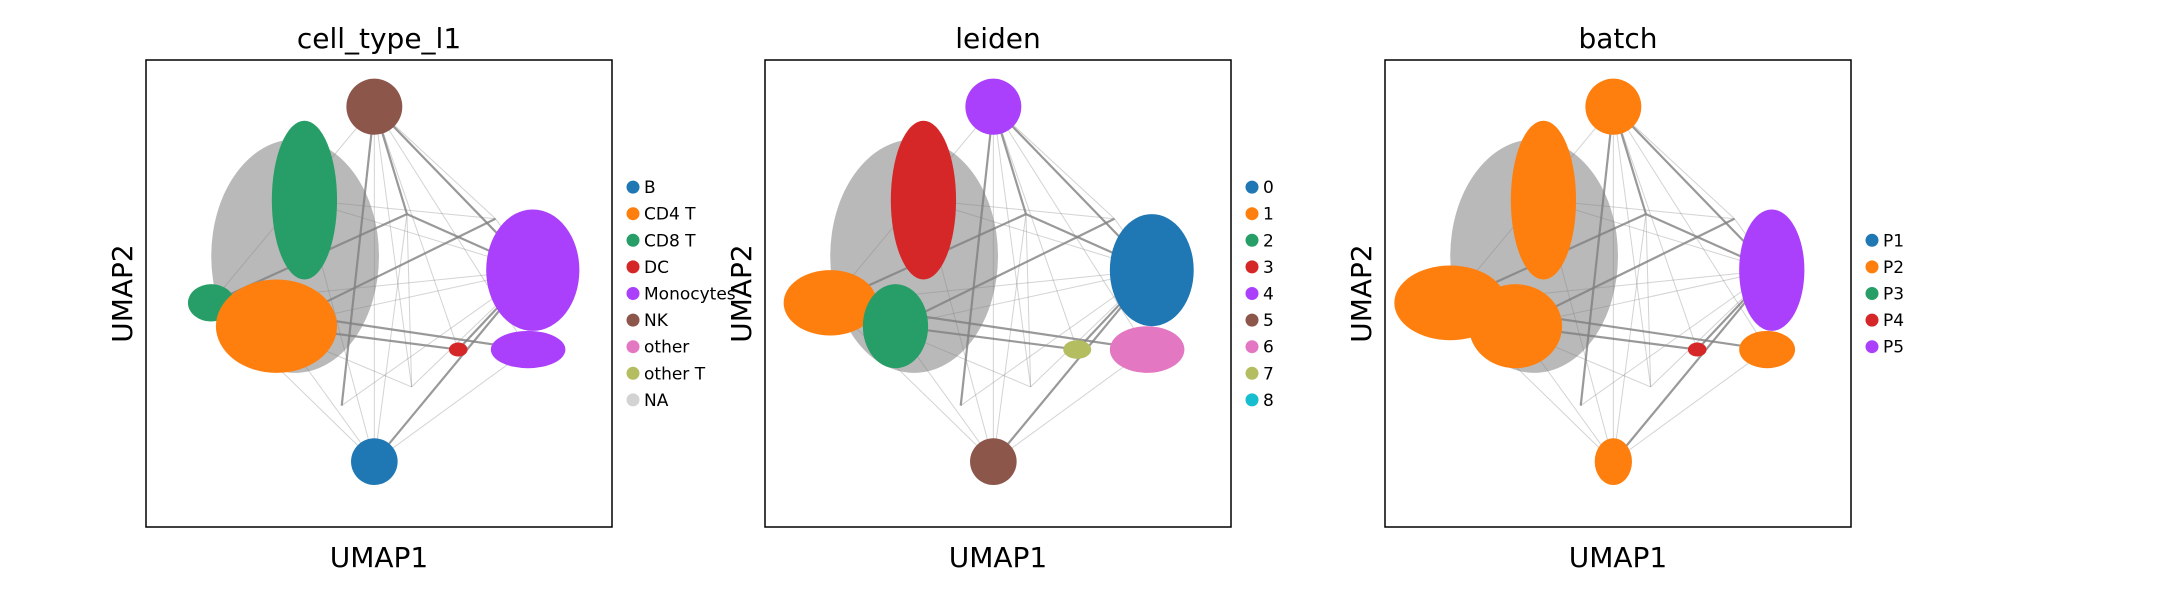  I want to click on legend-entry: B, so click(650, 188).